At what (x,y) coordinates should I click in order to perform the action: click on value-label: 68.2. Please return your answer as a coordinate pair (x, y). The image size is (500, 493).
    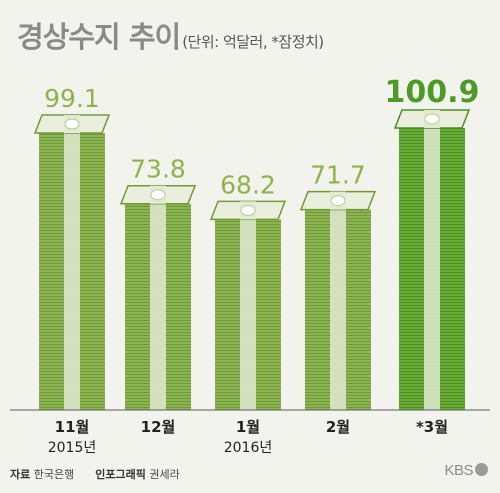
    Looking at the image, I should click on (248, 184).